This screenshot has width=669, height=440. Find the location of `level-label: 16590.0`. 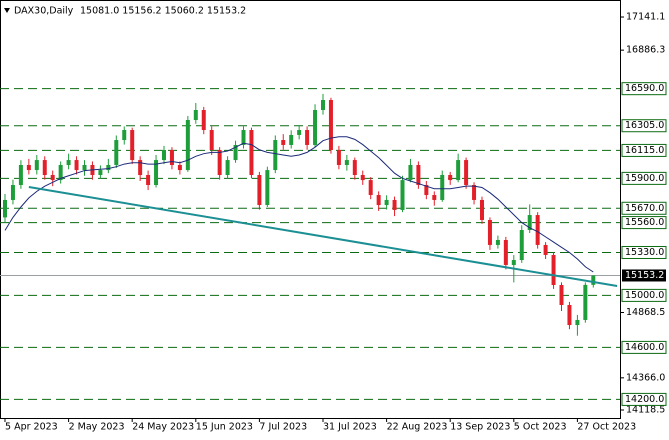

level-label: 16590.0 is located at coordinates (644, 88).